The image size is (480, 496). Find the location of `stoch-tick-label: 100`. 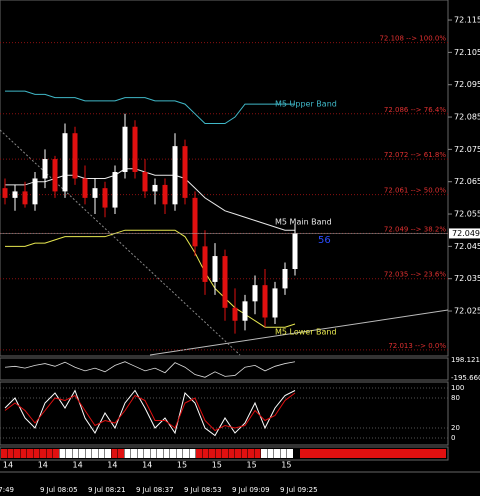

stoch-tick-label: 100 is located at coordinates (457, 388).